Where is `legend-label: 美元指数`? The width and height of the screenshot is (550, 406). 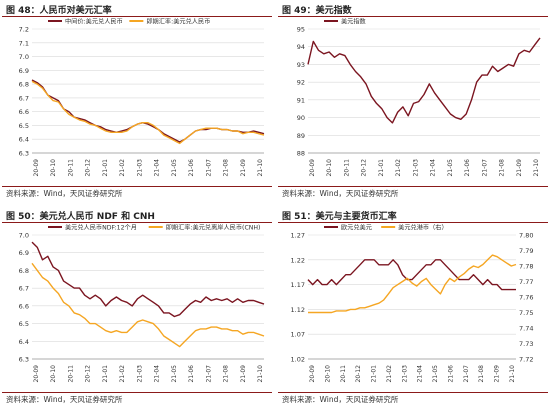 legend-label: 美元指数 is located at coordinates (354, 22).